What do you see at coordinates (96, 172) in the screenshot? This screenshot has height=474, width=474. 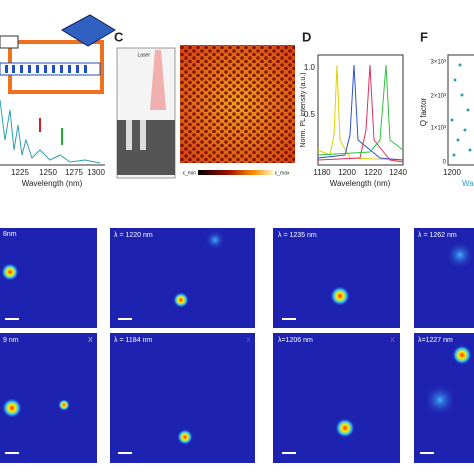 I see `tick-label: 1300` at bounding box center [96, 172].